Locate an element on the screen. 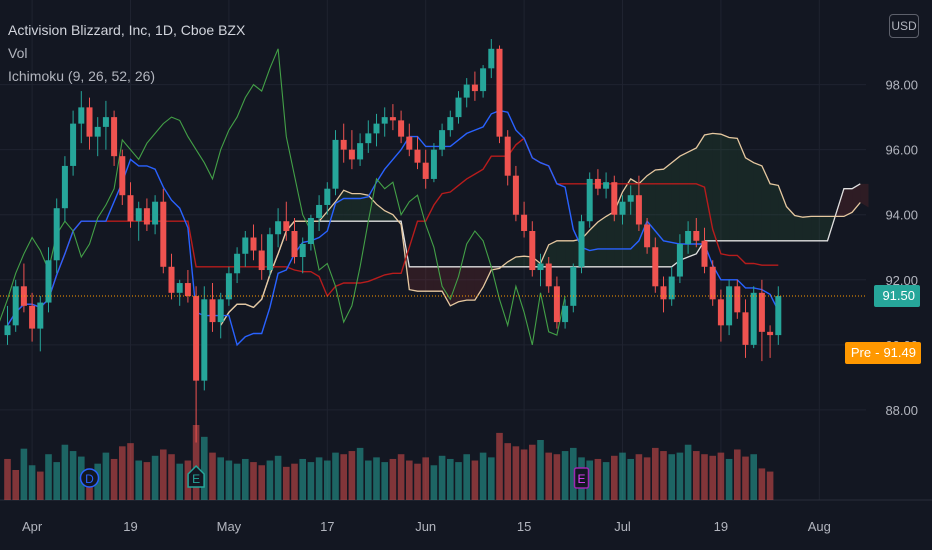 This screenshot has height=550, width=932. event-letter: E is located at coordinates (581, 479).